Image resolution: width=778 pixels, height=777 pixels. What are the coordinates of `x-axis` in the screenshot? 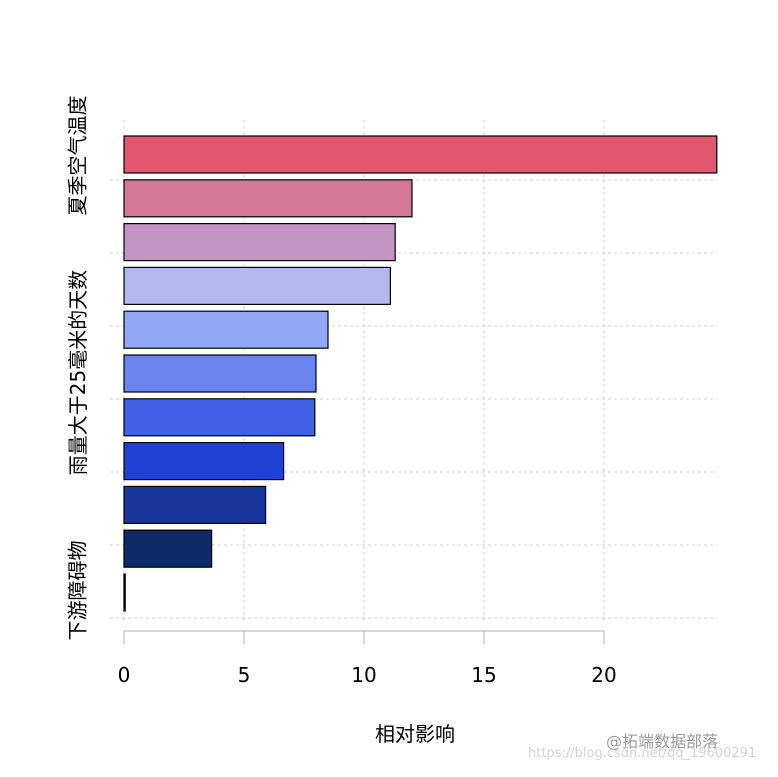 It's located at (364, 637).